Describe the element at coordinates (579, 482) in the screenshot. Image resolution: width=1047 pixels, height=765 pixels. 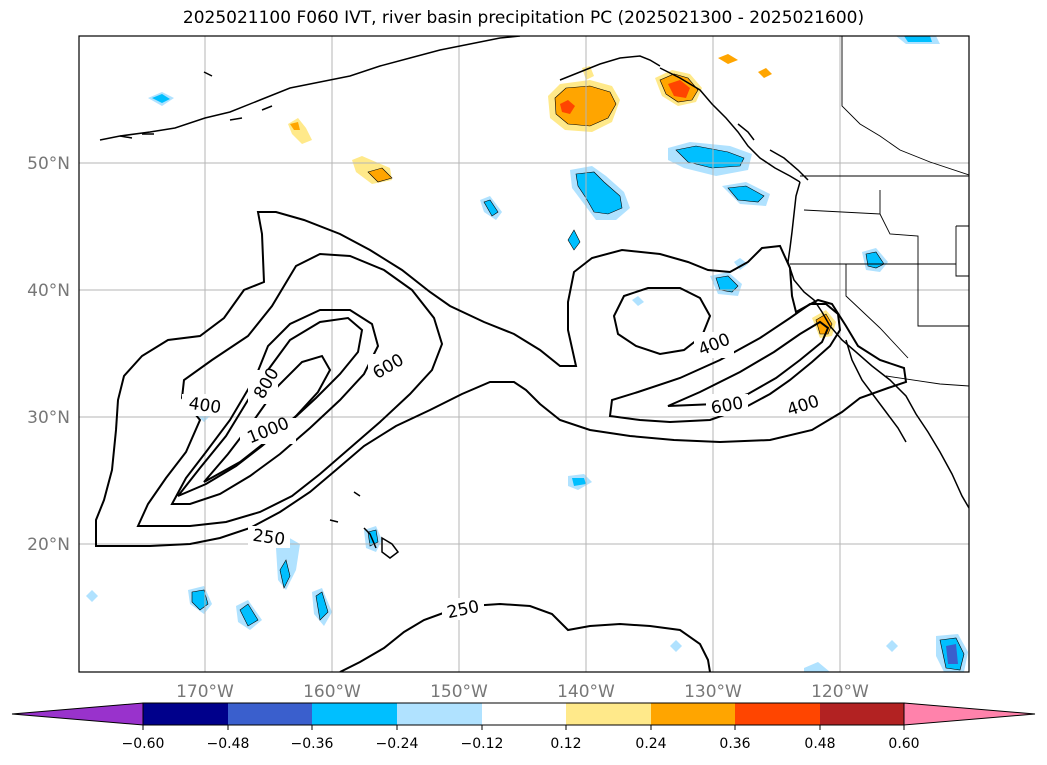
I see `precip-patch-blue-small-5-core` at that location.